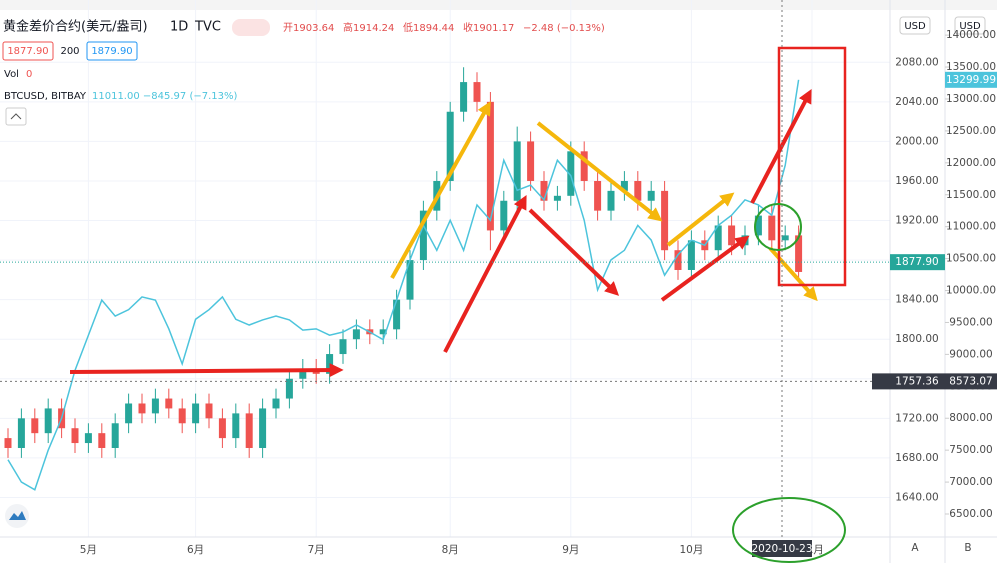 The image size is (997, 563). I want to click on crosshair-y-box, so click(908, 381).